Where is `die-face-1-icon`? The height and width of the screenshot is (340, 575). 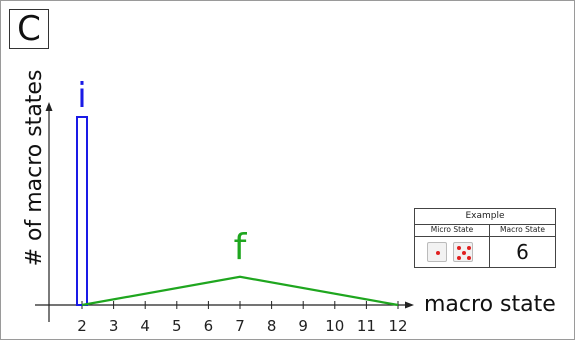
die-face-1-icon is located at coordinates (437, 252).